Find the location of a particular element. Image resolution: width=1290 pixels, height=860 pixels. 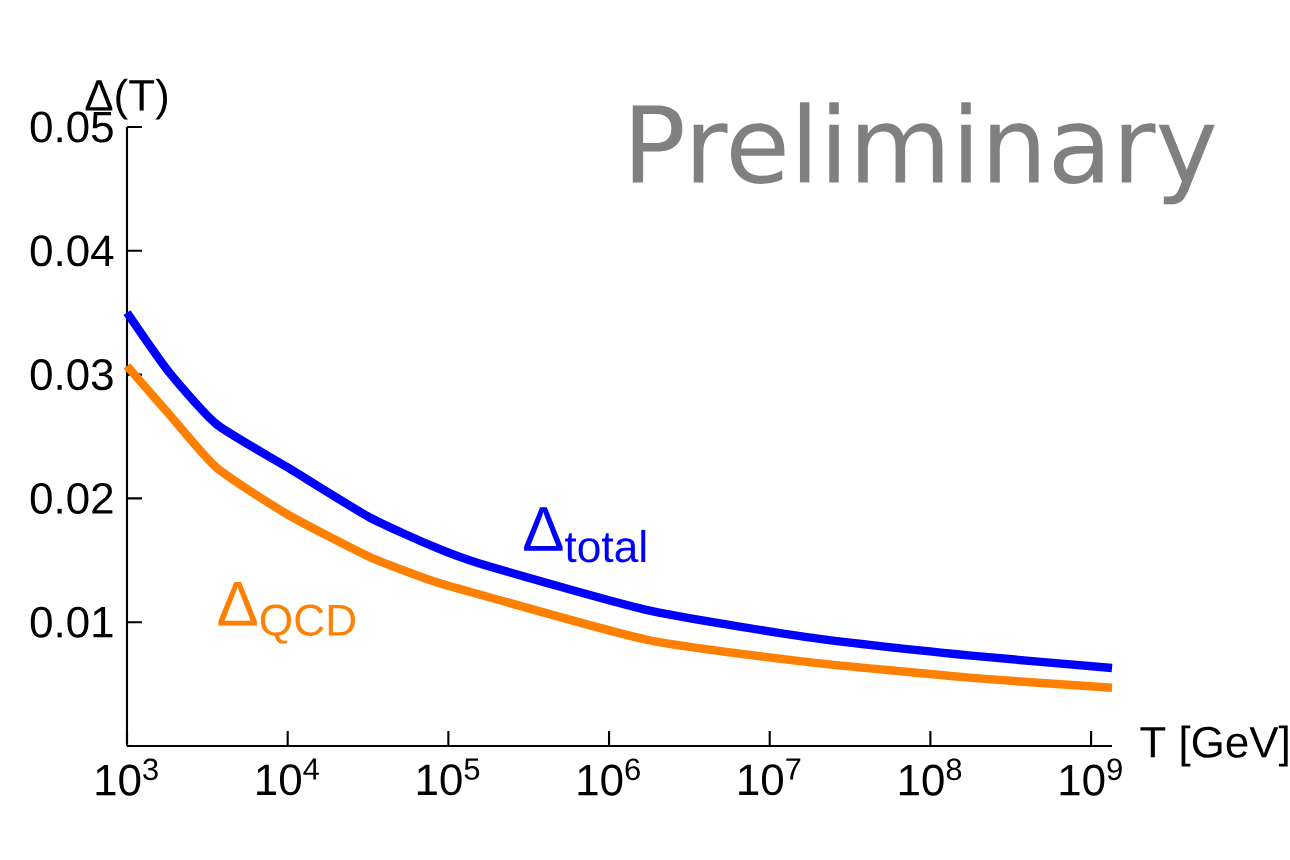

x-tick-label: 10$^{3}$ is located at coordinates (127, 777).